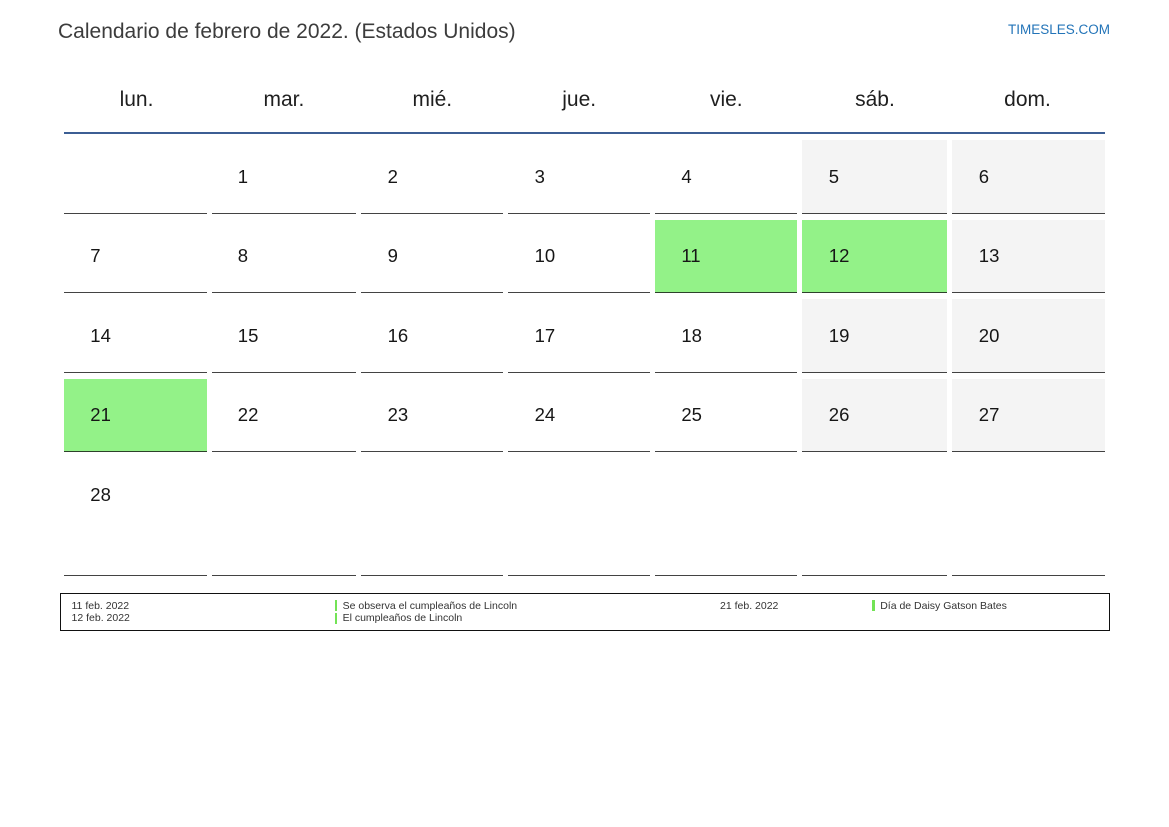 The width and height of the screenshot is (1169, 827). What do you see at coordinates (100, 415) in the screenshot?
I see `day-number: 21` at bounding box center [100, 415].